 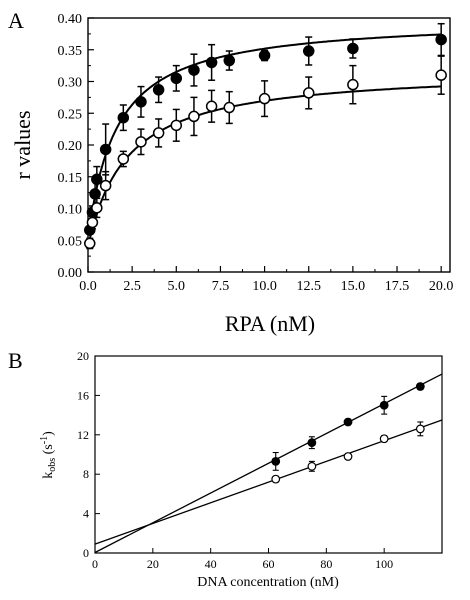 I want to click on y-tick-label: 0.25, so click(x=70, y=114).